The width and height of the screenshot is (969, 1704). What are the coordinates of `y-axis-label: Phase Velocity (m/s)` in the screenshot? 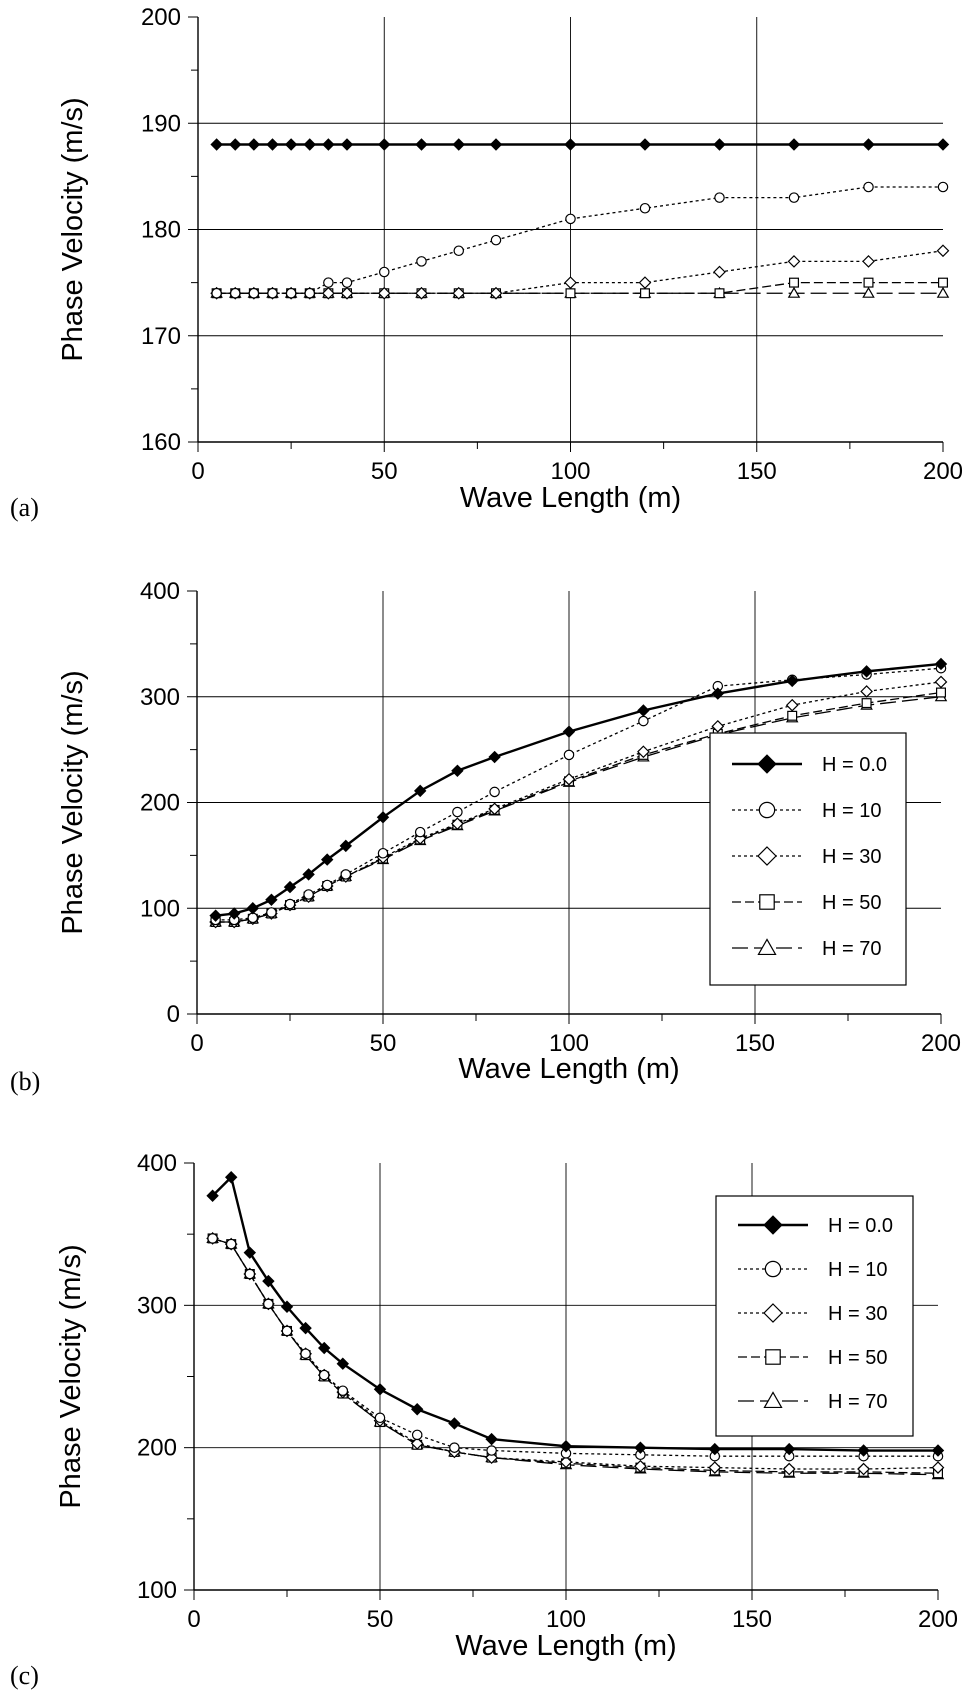 It's located at (73, 802).